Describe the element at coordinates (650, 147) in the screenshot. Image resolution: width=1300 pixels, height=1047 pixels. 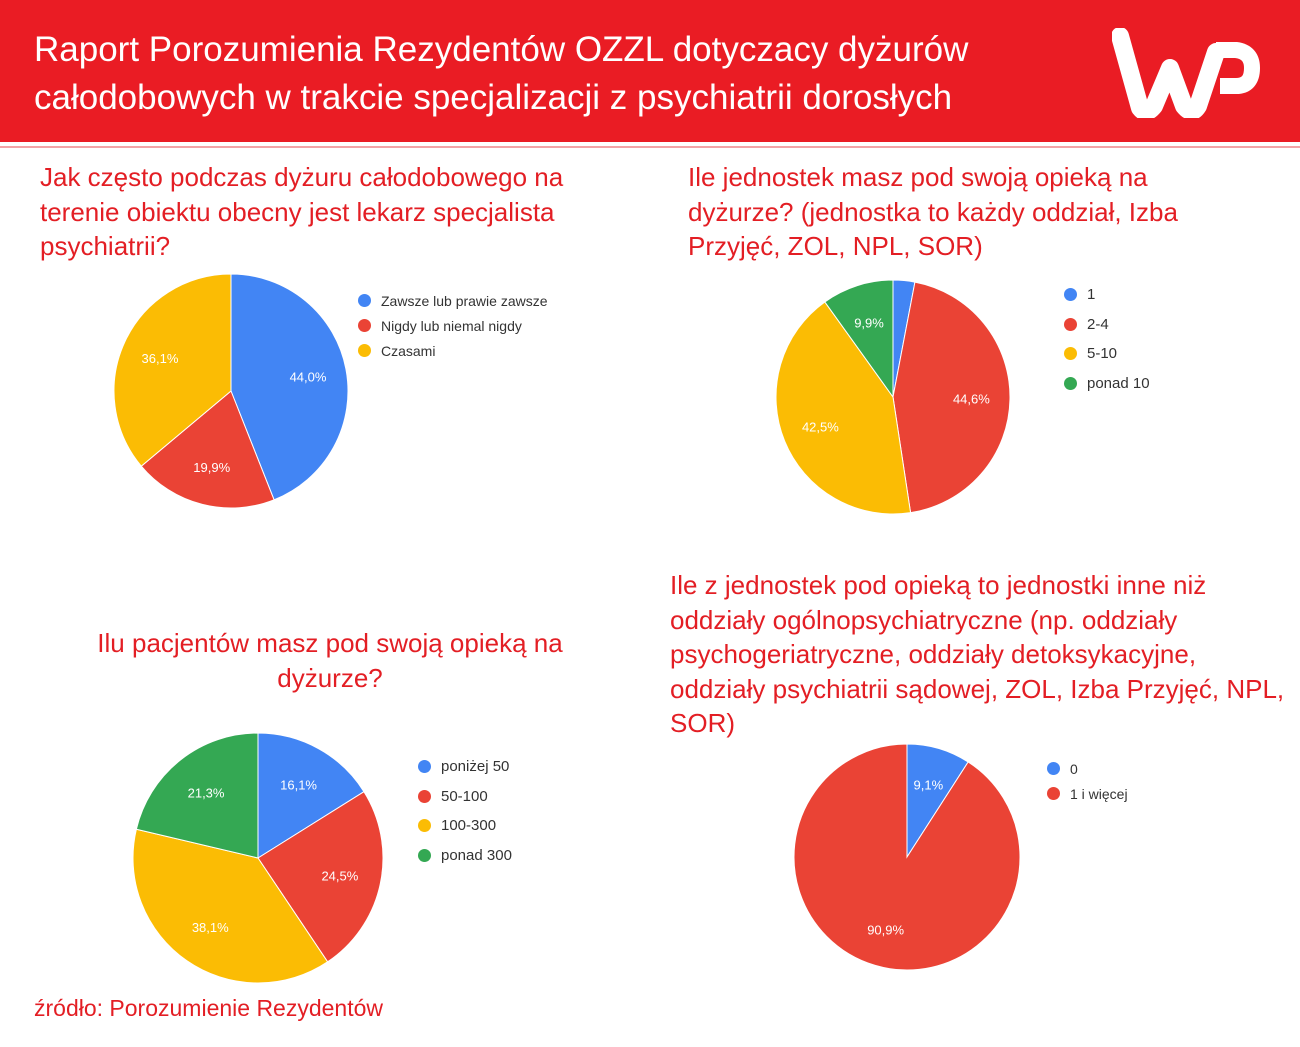
I see `divider` at that location.